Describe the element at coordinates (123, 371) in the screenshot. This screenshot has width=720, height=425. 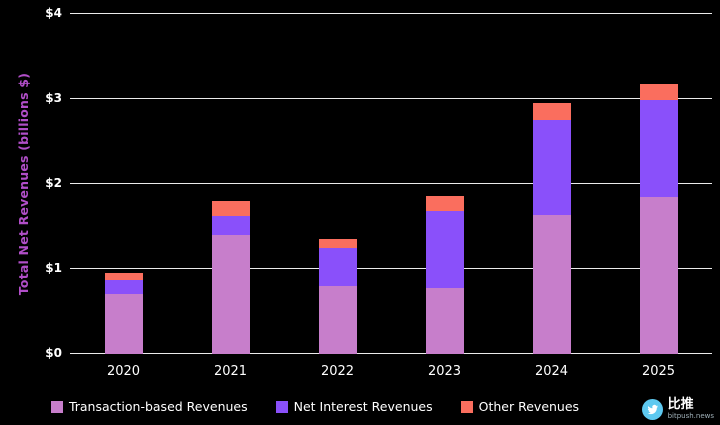
I see `x-tick-label: 2020` at that location.